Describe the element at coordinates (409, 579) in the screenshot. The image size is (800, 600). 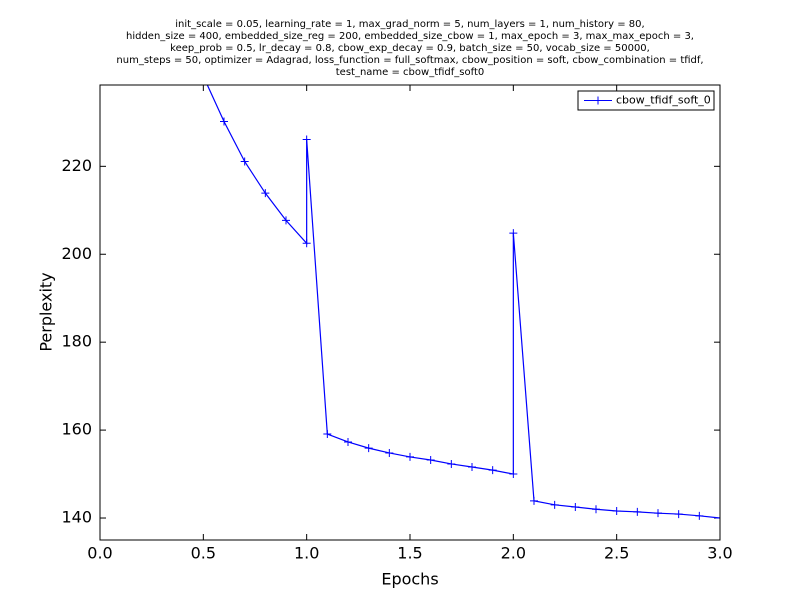
I see `x-axis-label: Epochs` at that location.